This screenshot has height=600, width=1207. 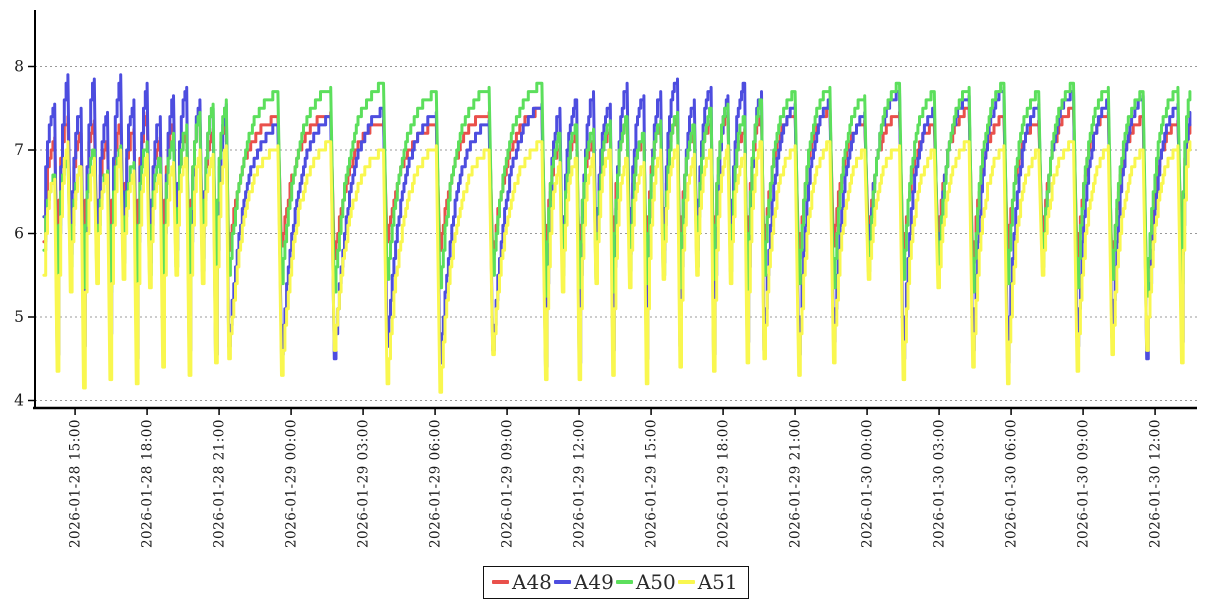 What do you see at coordinates (76, 483) in the screenshot?
I see `x-axis-label-0: 2026-01-28 15:00` at bounding box center [76, 483].